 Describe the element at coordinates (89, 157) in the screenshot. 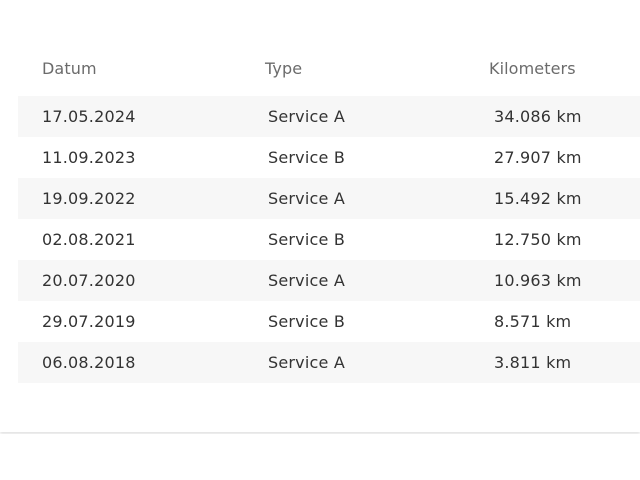

I see `row-date: 11.09.2023` at that location.